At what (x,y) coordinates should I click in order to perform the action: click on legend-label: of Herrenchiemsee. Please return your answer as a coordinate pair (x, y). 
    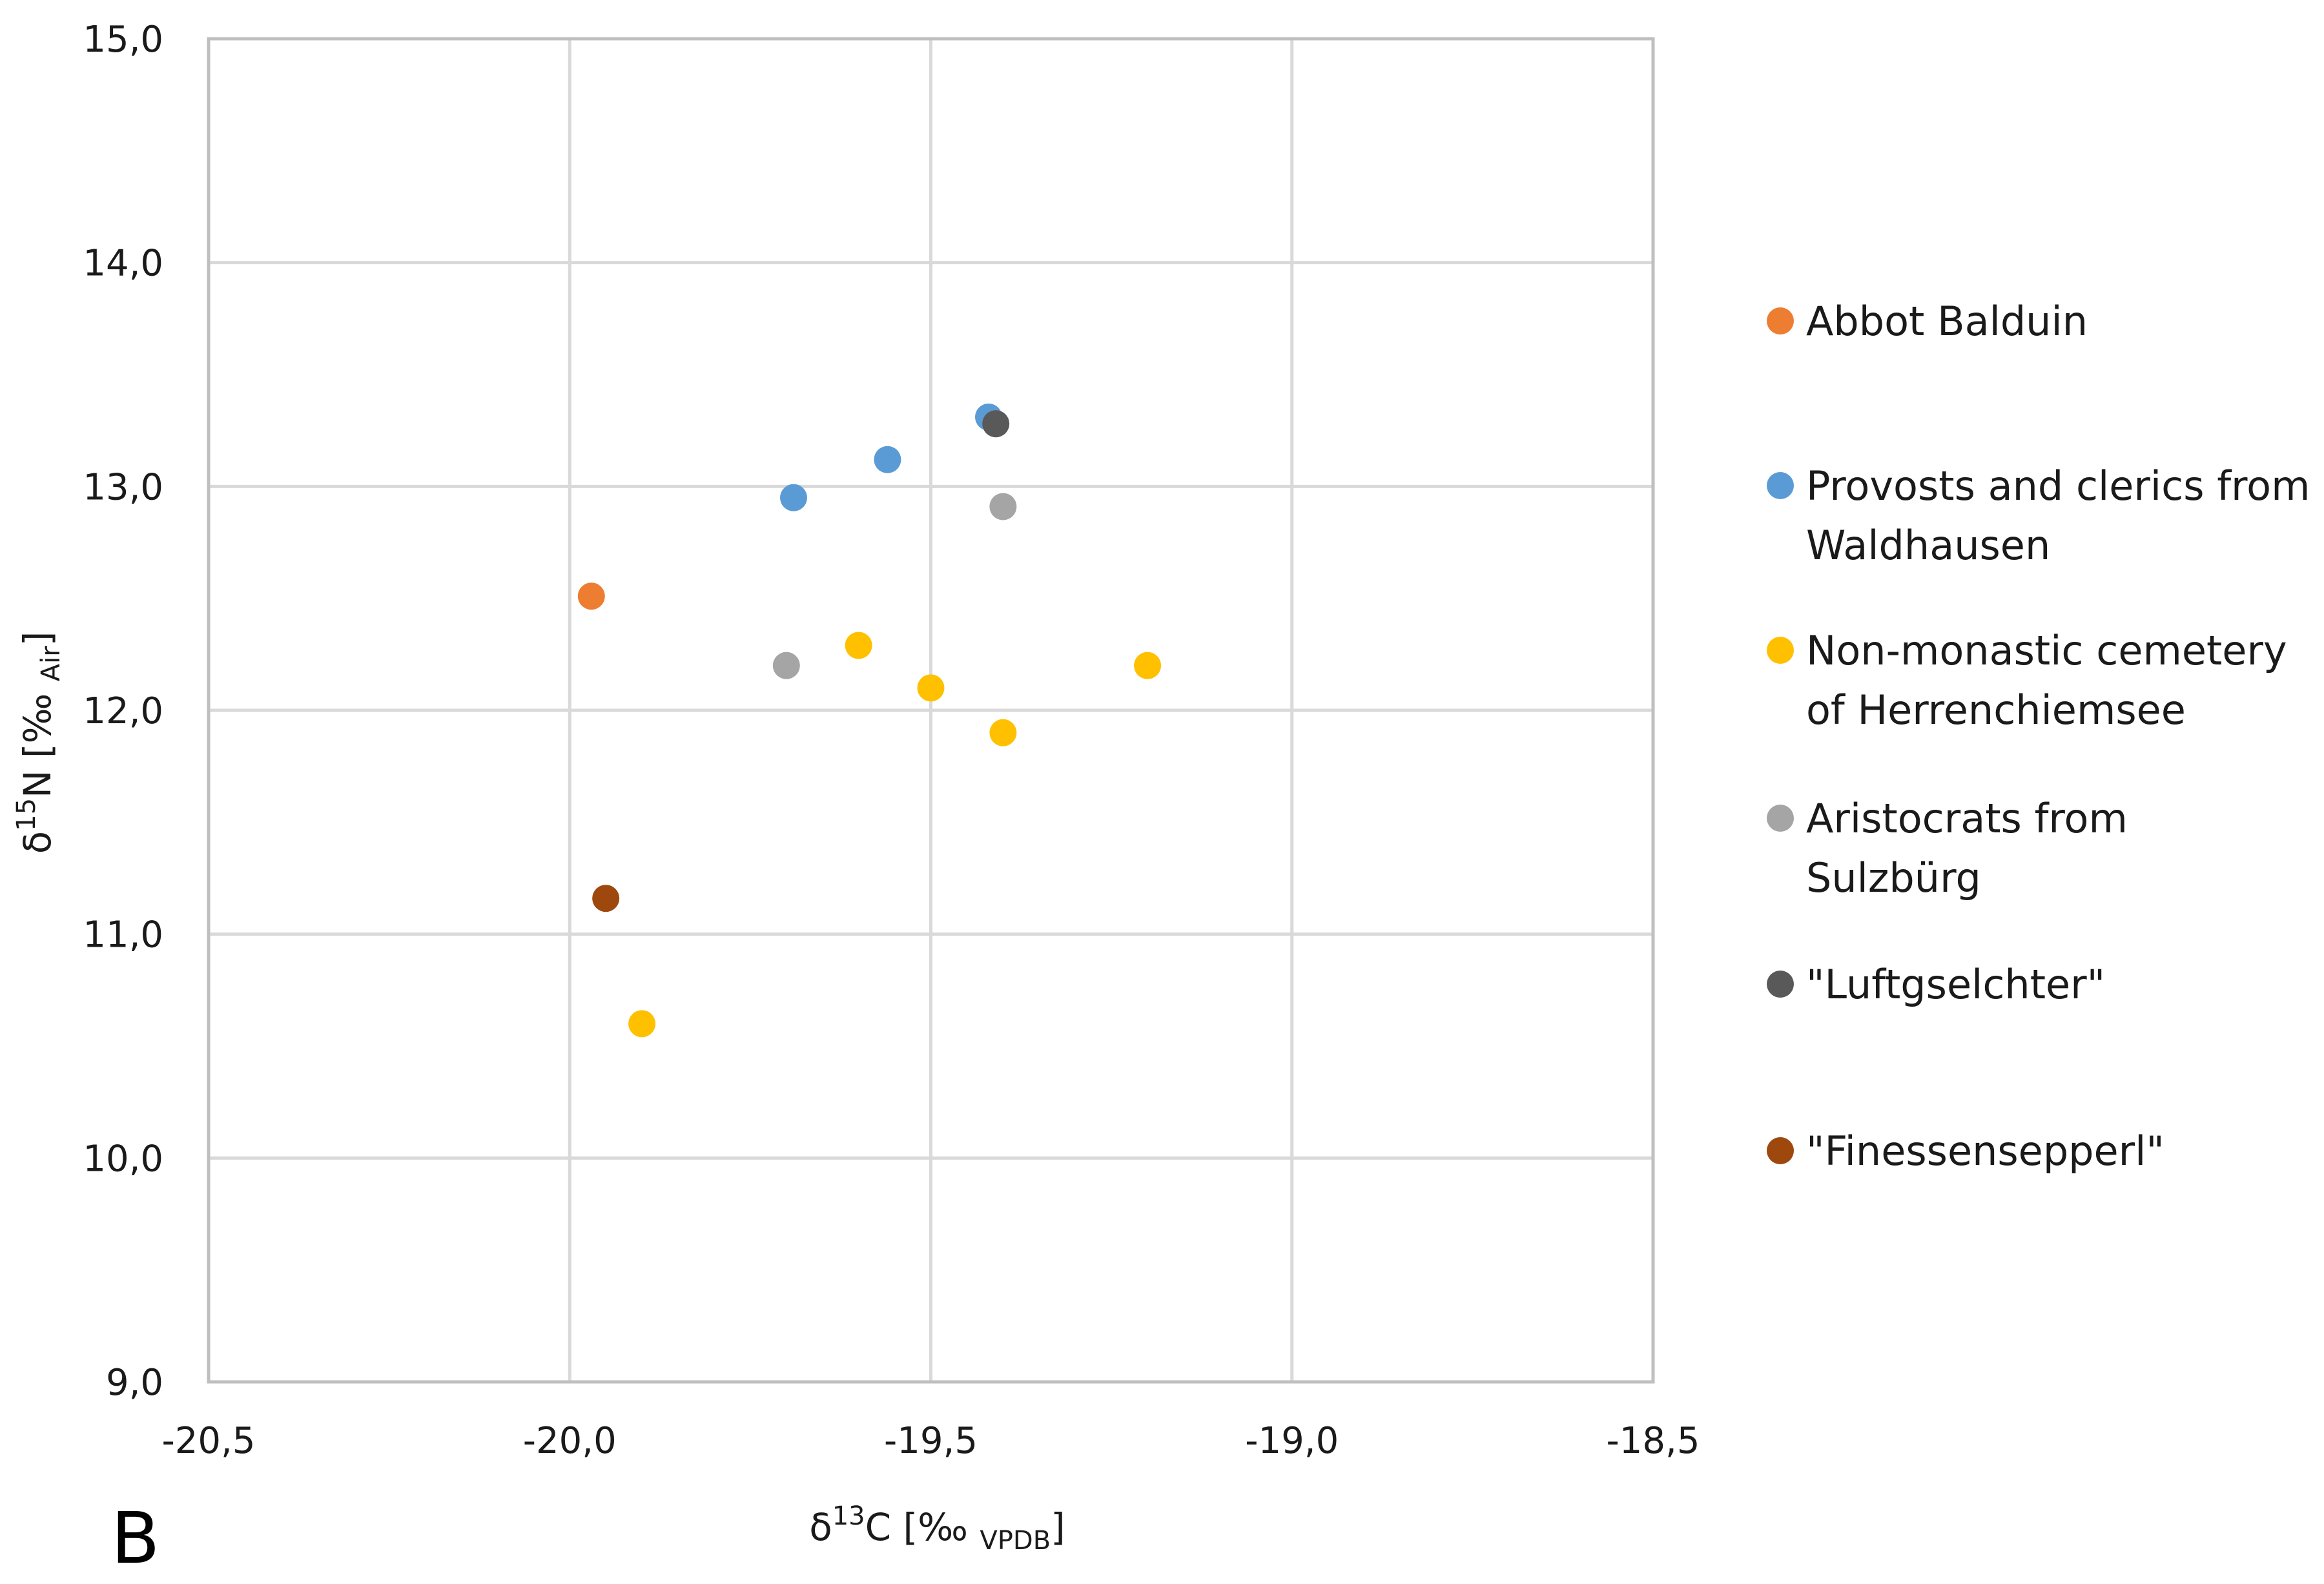
    Looking at the image, I should click on (1996, 710).